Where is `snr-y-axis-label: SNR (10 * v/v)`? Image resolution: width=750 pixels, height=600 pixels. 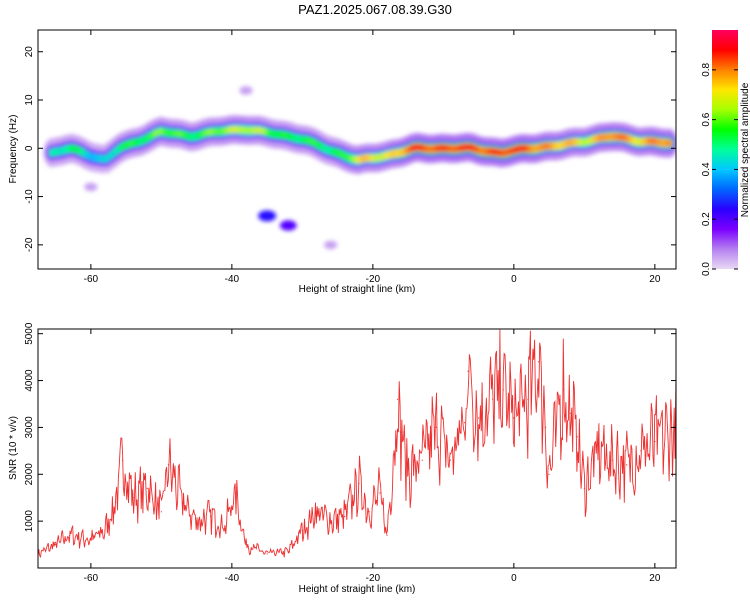 snr-y-axis-label: SNR (10 * v/v) is located at coordinates (13, 448).